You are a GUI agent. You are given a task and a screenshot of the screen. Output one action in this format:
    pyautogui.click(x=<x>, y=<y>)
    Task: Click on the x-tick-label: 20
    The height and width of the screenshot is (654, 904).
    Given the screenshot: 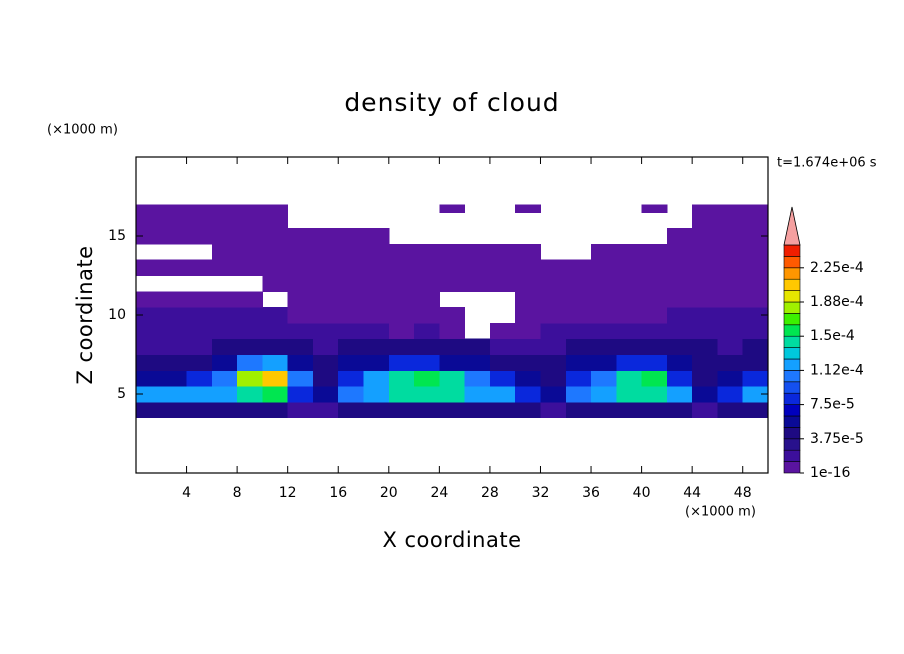 What is the action you would take?
    pyautogui.click(x=389, y=493)
    